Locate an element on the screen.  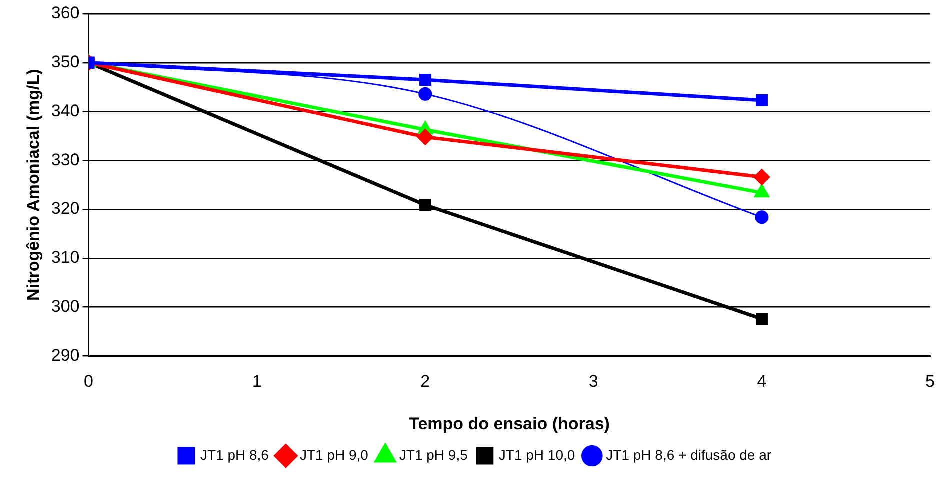
x-tick-label: 1 is located at coordinates (257, 382).